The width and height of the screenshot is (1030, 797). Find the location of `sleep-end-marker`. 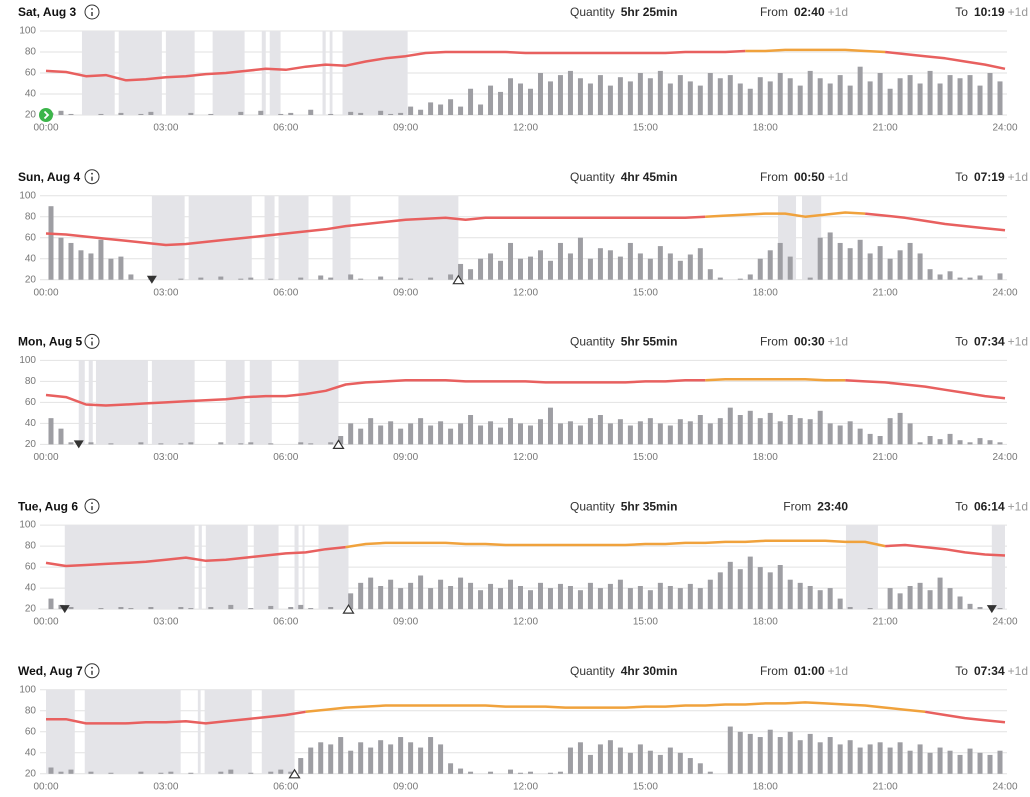

sleep-end-marker is located at coordinates (348, 608).